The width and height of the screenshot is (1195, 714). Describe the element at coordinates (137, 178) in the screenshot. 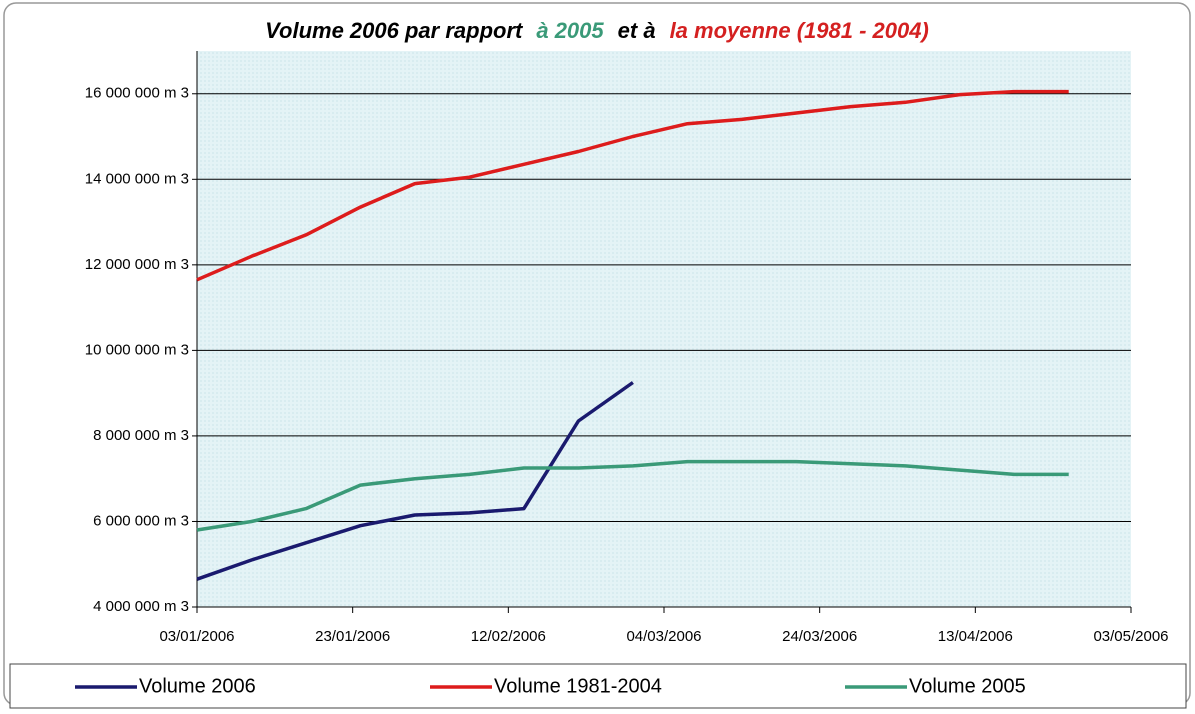

I see `y-tick-label: 14 000 000 m 3` at that location.